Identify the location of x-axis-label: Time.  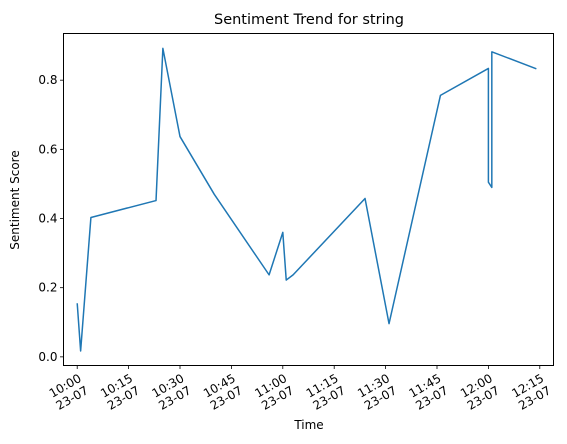
(308, 425).